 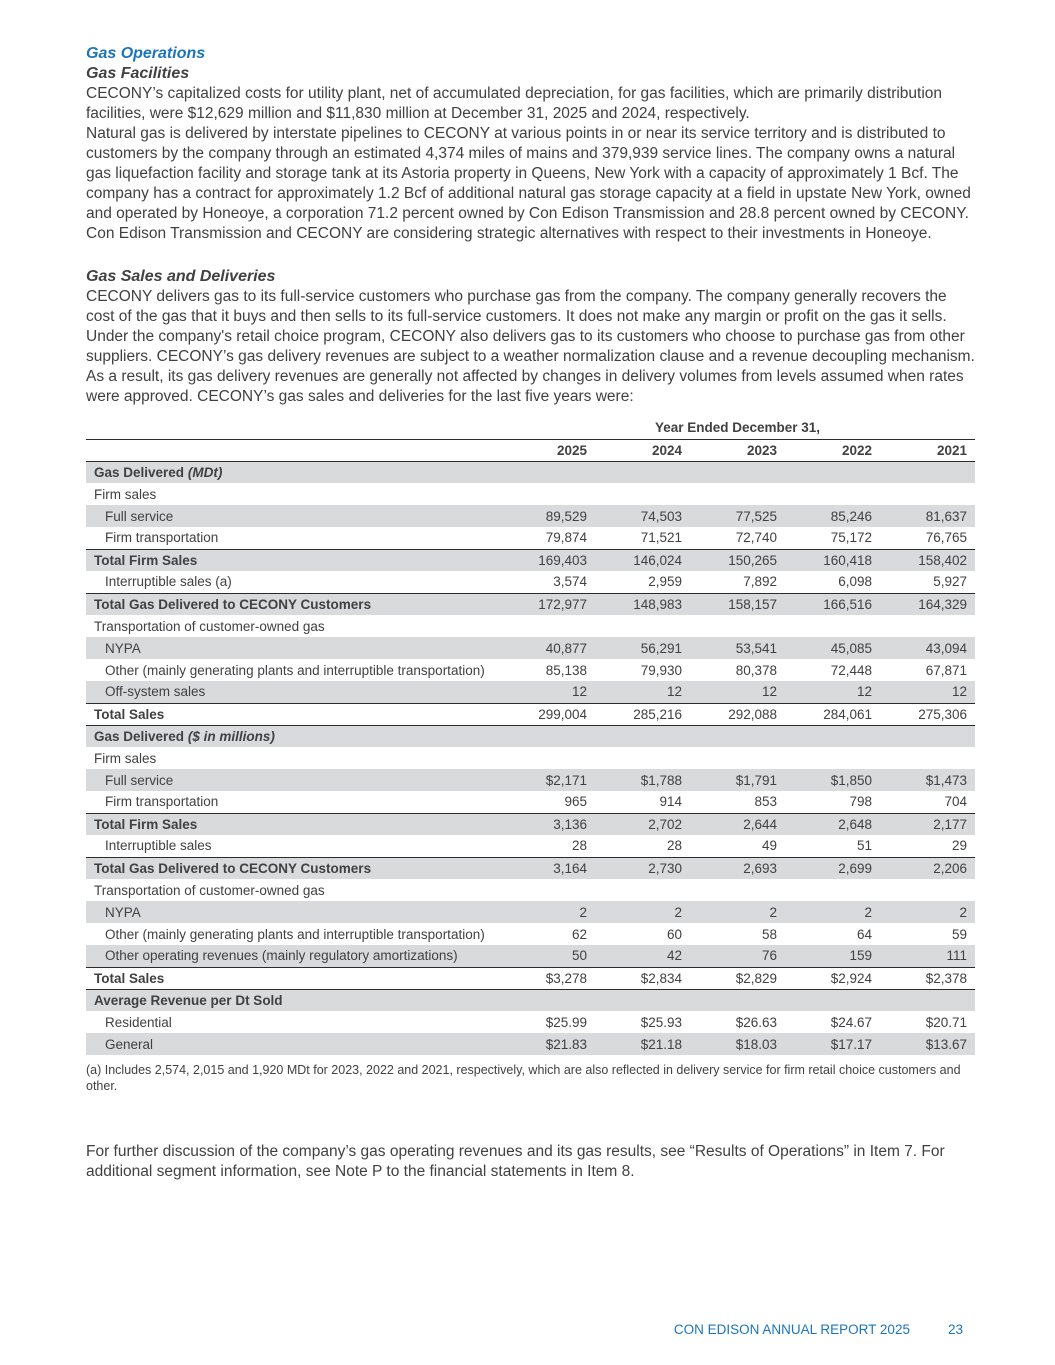 What do you see at coordinates (531, 428) in the screenshot?
I see `table-span-header-row: Year Ended December 31,` at bounding box center [531, 428].